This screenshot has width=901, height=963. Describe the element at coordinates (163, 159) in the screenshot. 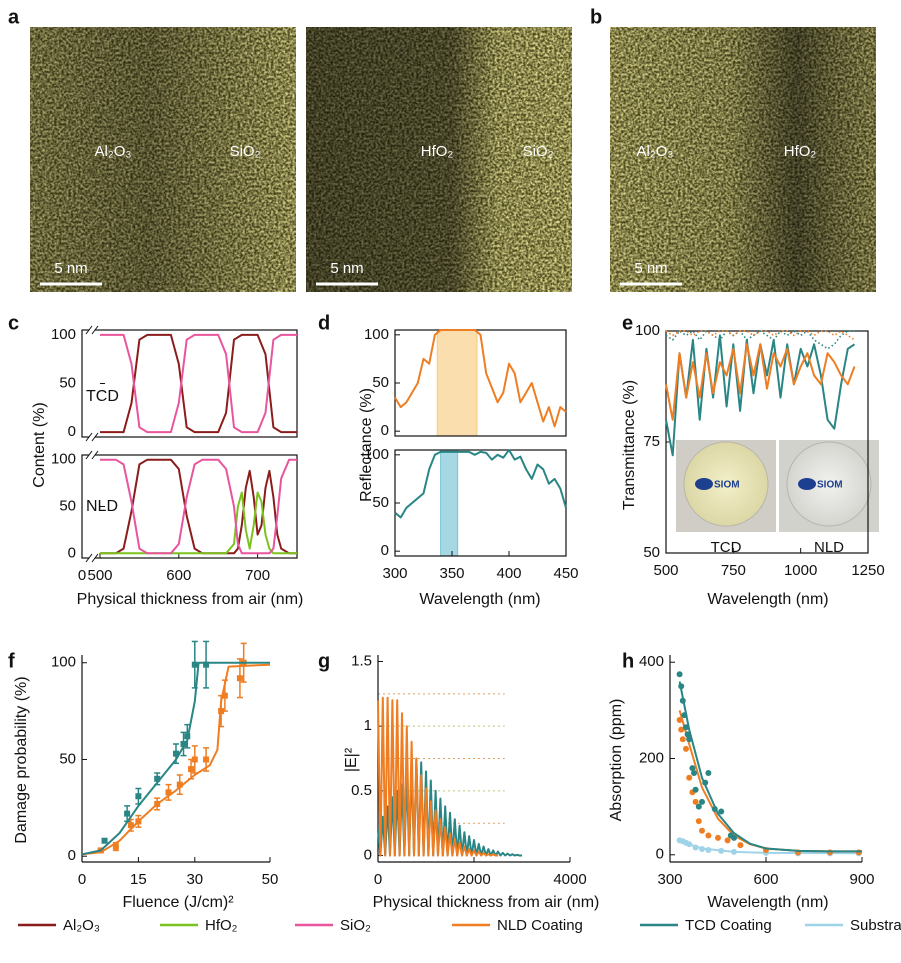

I see `micrograph-a1` at that location.